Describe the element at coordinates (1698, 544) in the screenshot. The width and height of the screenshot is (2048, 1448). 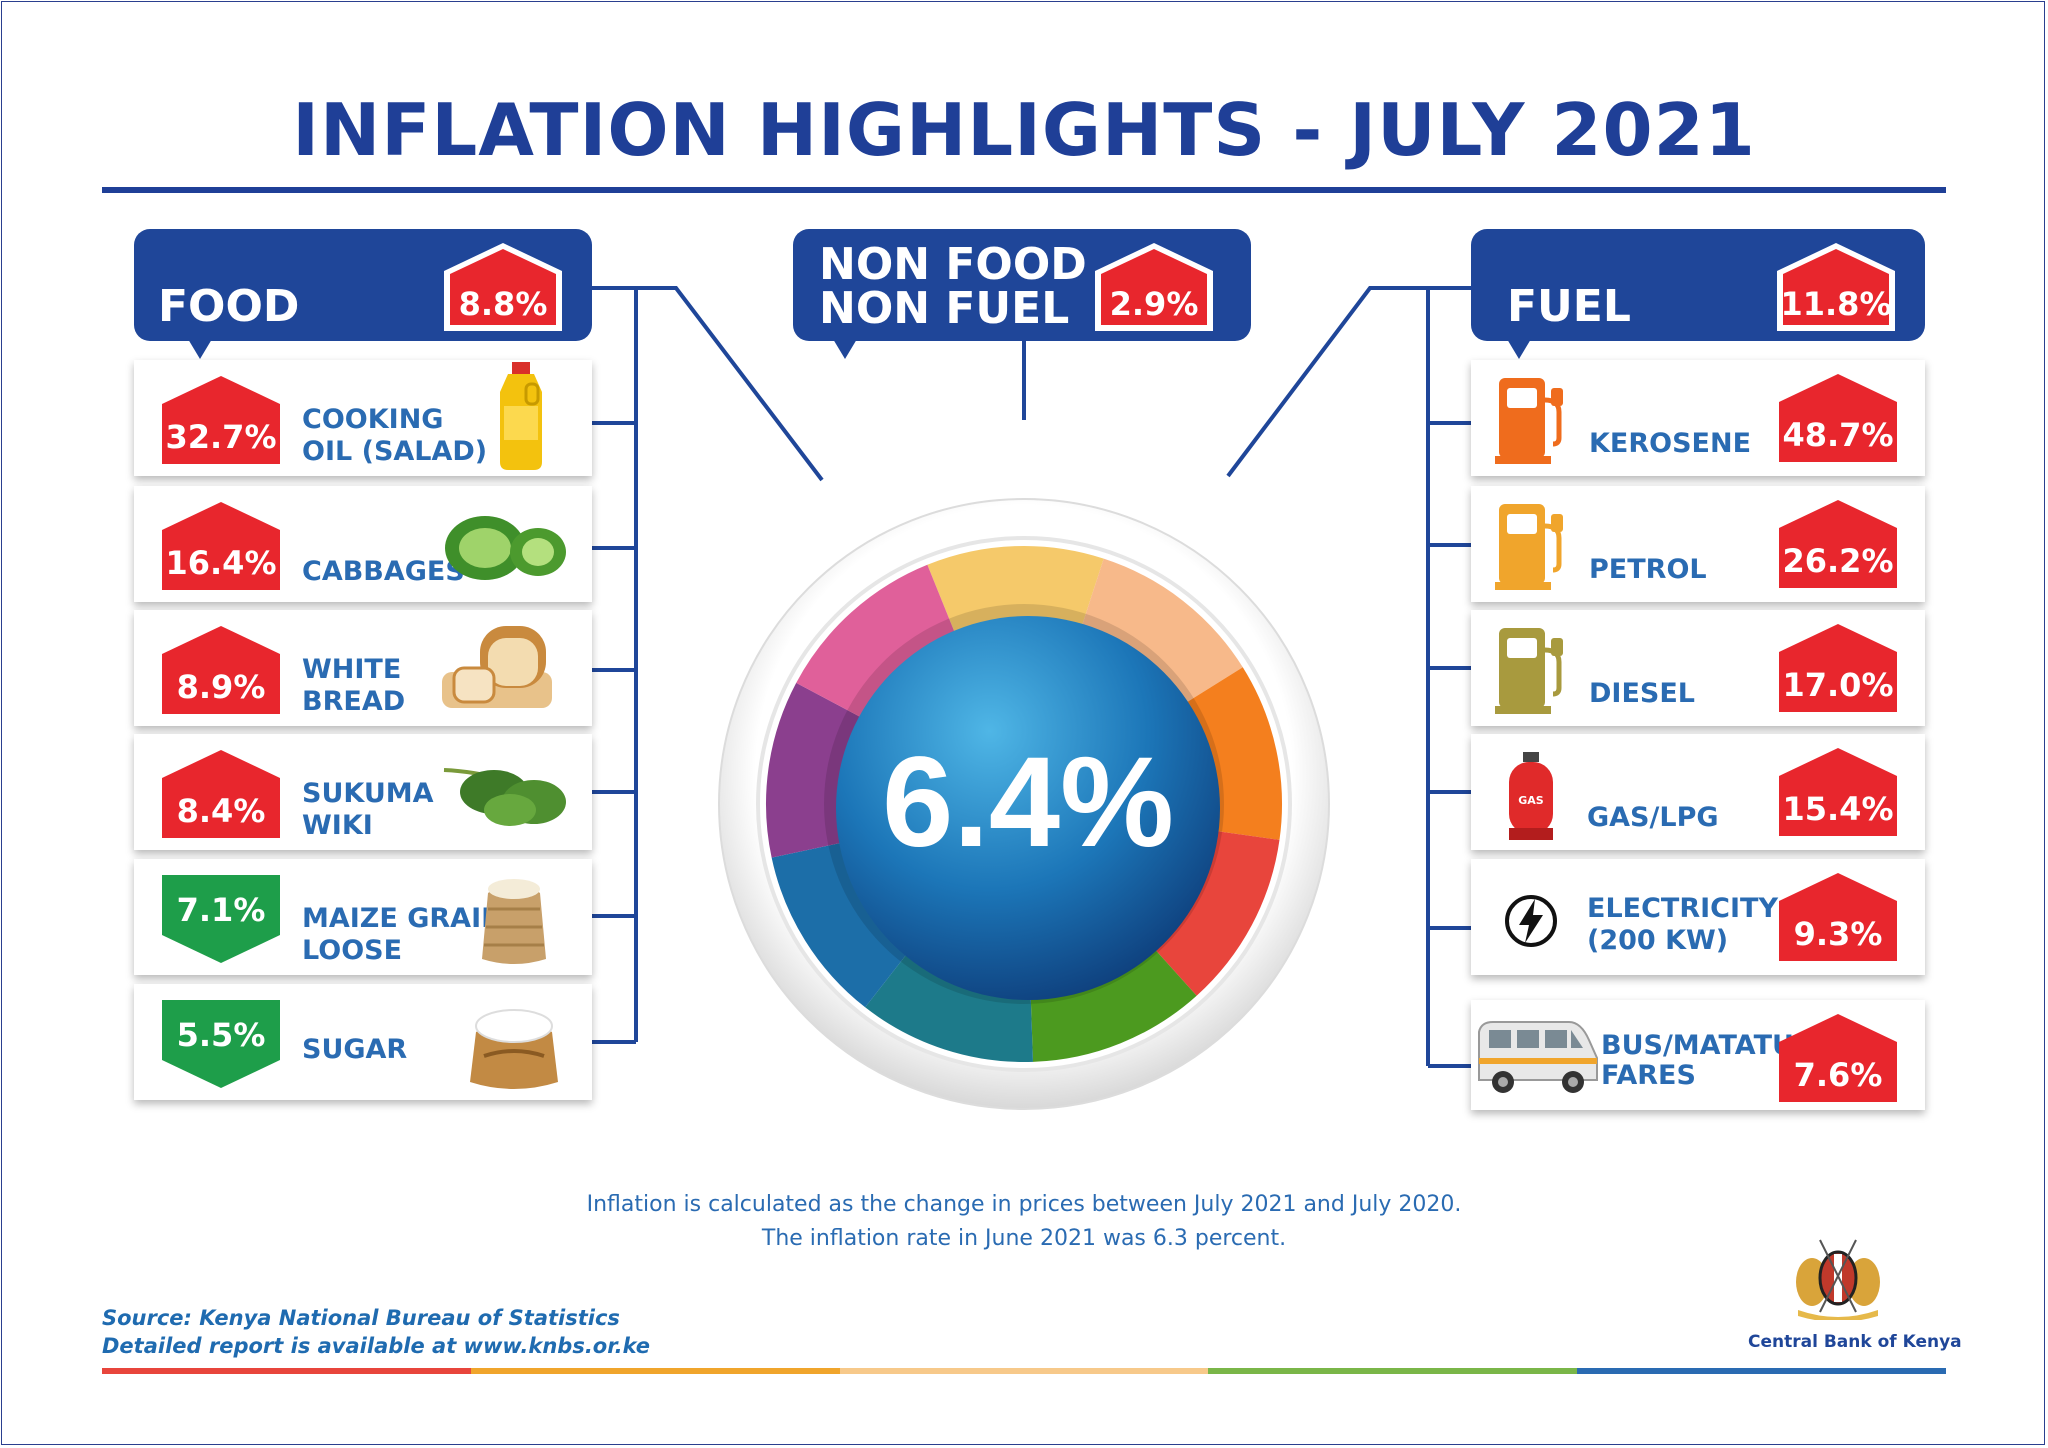
I see `fuel-item-card: PETROL 26.2%` at that location.